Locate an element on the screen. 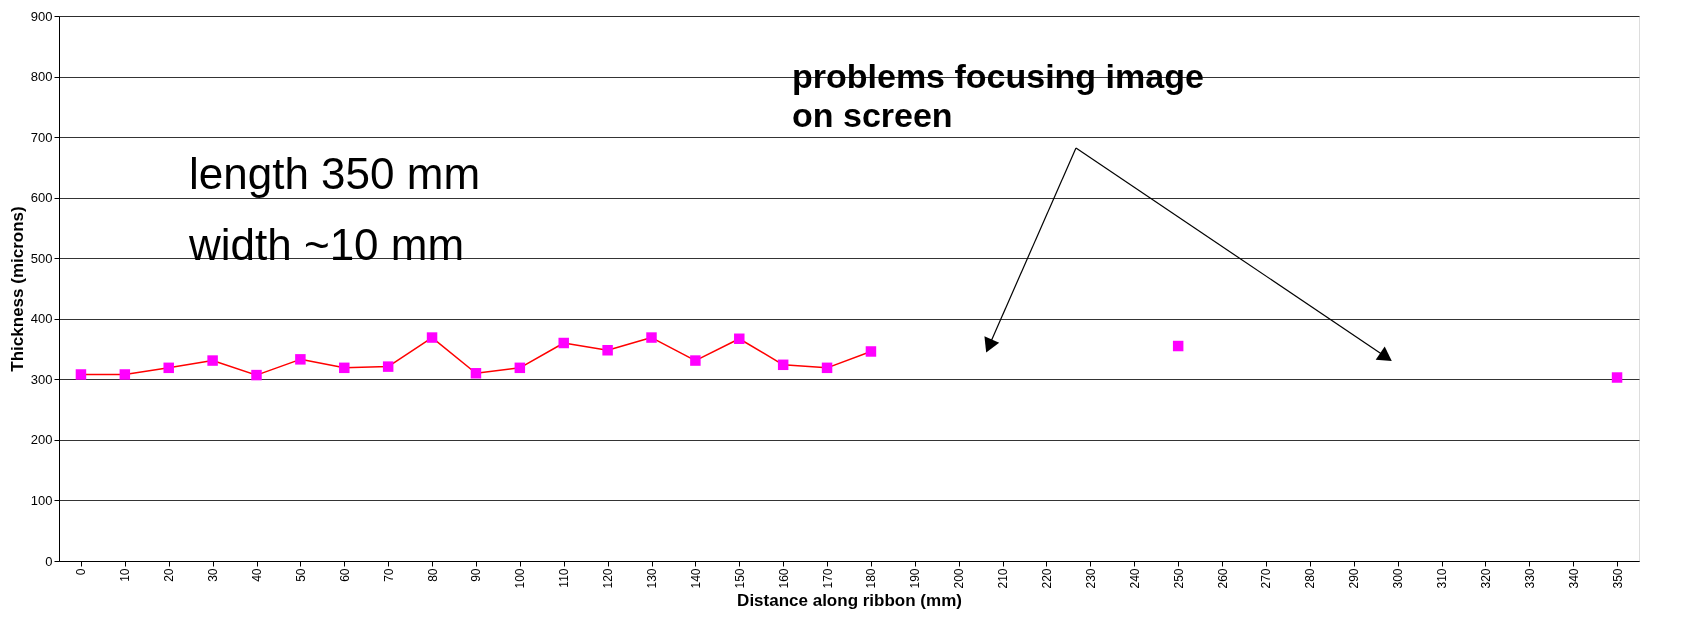  y-tick-label: 400 is located at coordinates (41, 319).